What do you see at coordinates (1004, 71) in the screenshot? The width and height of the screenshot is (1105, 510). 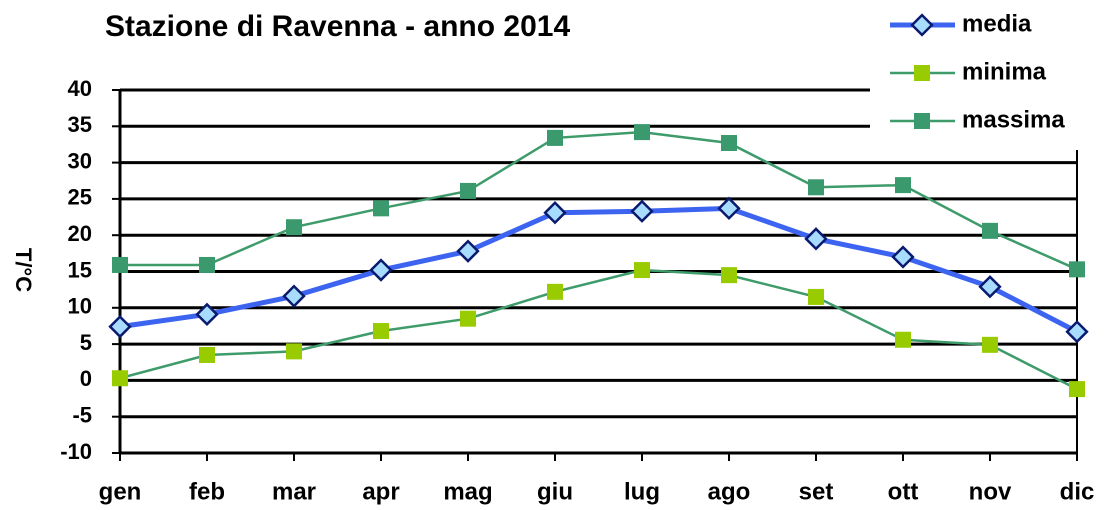 I see `legend-label: minima` at bounding box center [1004, 71].